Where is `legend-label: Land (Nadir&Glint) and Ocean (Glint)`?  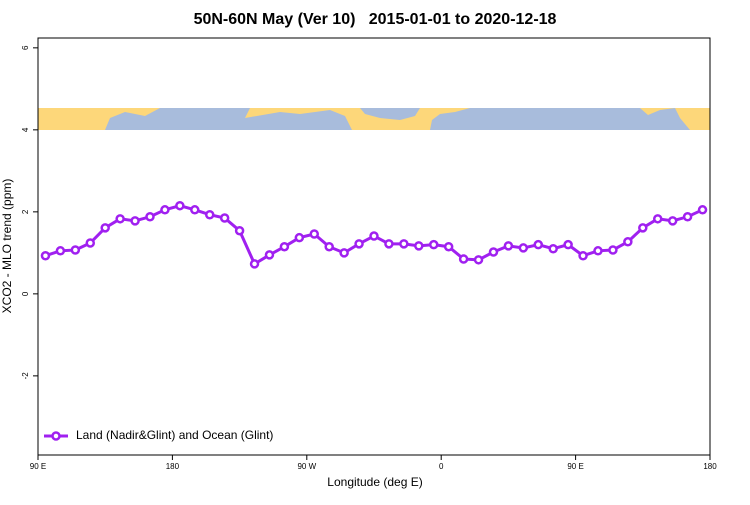
legend-label: Land (Nadir&Glint) and Ocean (Glint) is located at coordinates (174, 435).